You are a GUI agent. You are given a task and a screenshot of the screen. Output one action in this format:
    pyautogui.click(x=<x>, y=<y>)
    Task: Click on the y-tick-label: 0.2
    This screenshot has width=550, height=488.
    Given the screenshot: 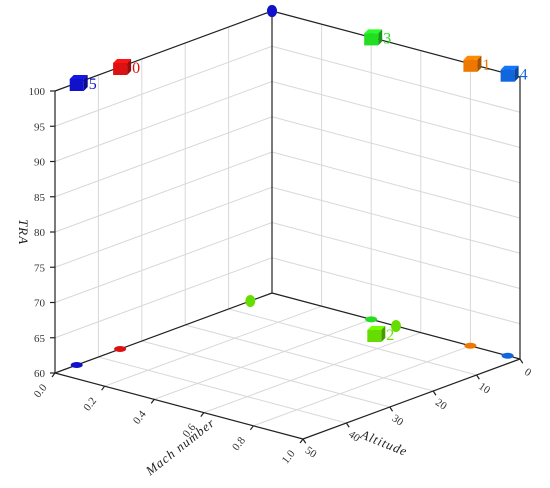 What is the action you would take?
    pyautogui.click(x=90, y=404)
    